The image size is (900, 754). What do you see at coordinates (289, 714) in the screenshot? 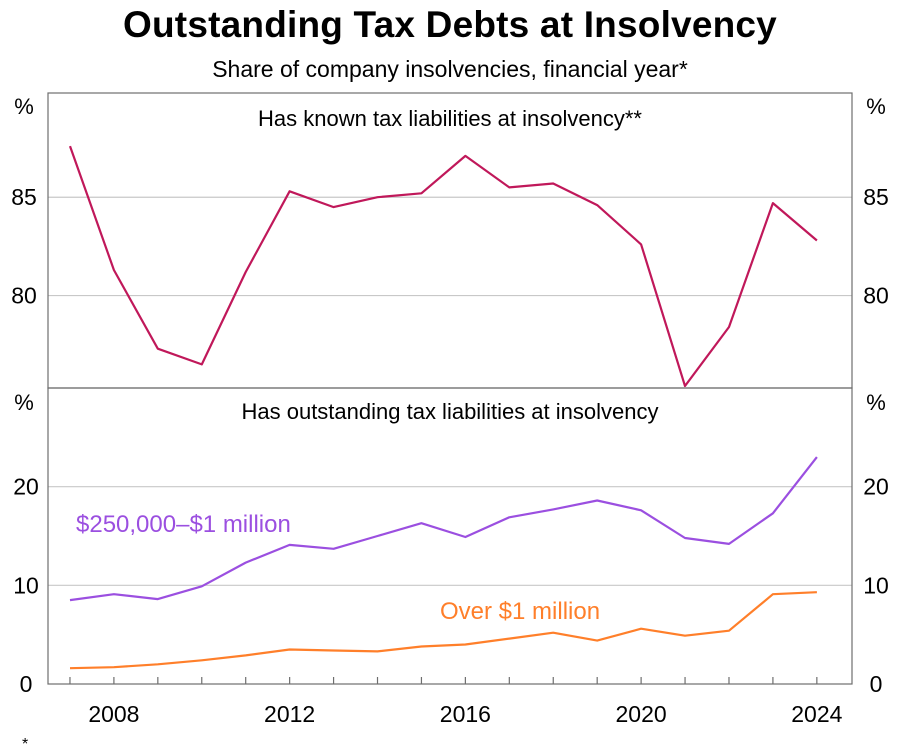
I see `x-tick-label-2012: 2012` at bounding box center [289, 714].